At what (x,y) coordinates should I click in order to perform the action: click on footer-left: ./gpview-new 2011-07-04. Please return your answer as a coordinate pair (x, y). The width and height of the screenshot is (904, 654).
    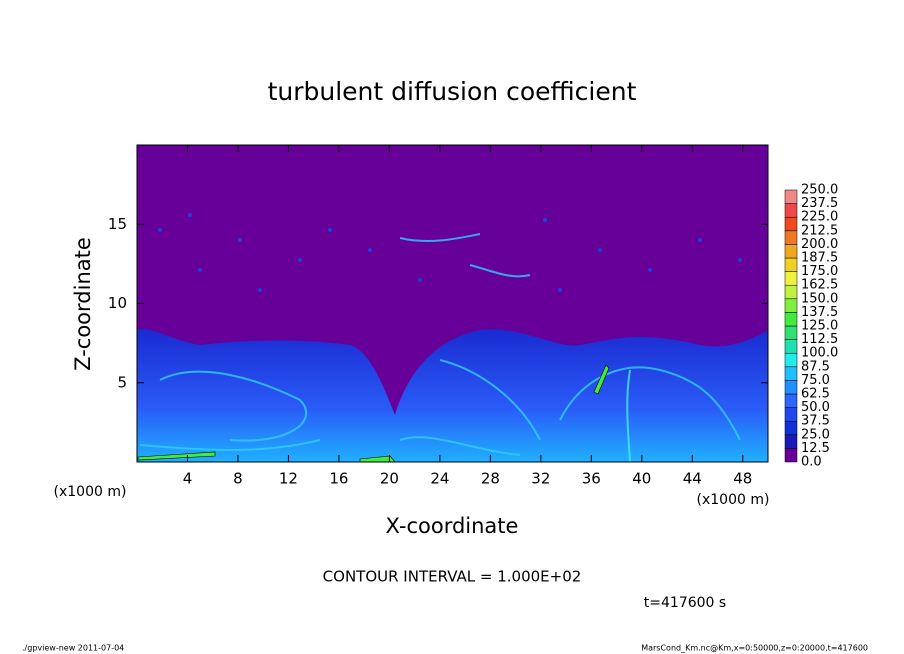
    Looking at the image, I should click on (73, 648).